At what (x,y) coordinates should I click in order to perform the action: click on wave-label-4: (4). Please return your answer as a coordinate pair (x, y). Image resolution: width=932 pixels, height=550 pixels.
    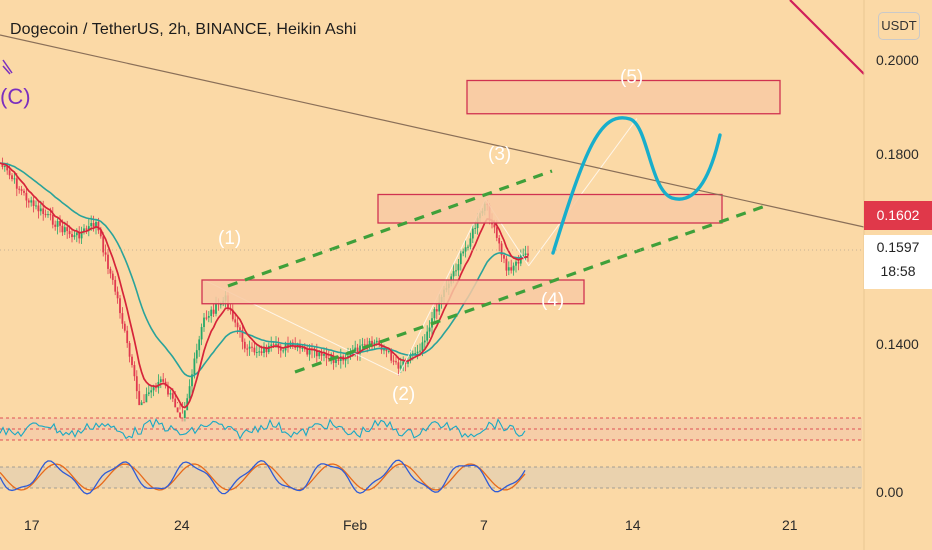
    Looking at the image, I should click on (553, 300).